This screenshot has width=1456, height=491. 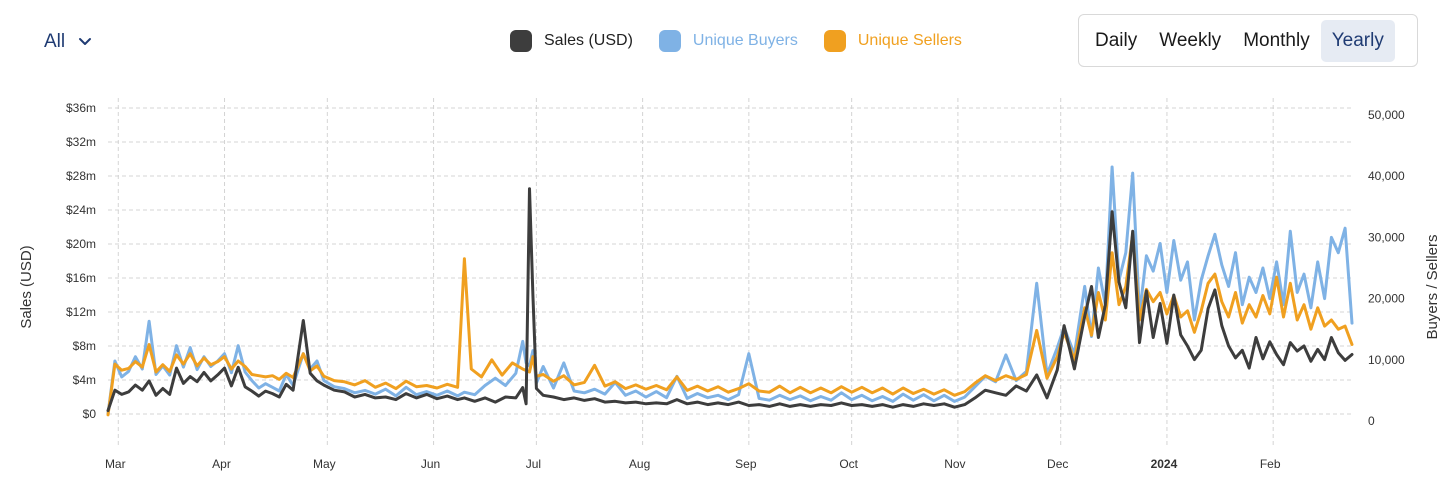 I want to click on chevron-down-icon, so click(x=85, y=41).